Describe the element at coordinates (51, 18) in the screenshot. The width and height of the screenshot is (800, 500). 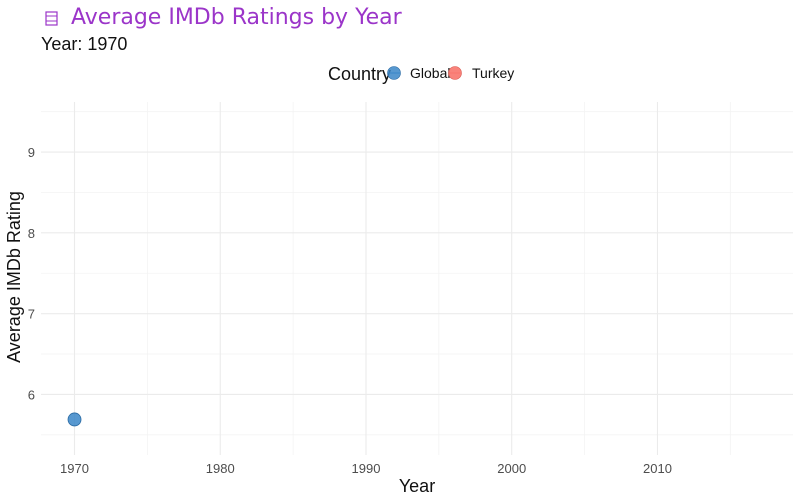
I see `film-icon` at that location.